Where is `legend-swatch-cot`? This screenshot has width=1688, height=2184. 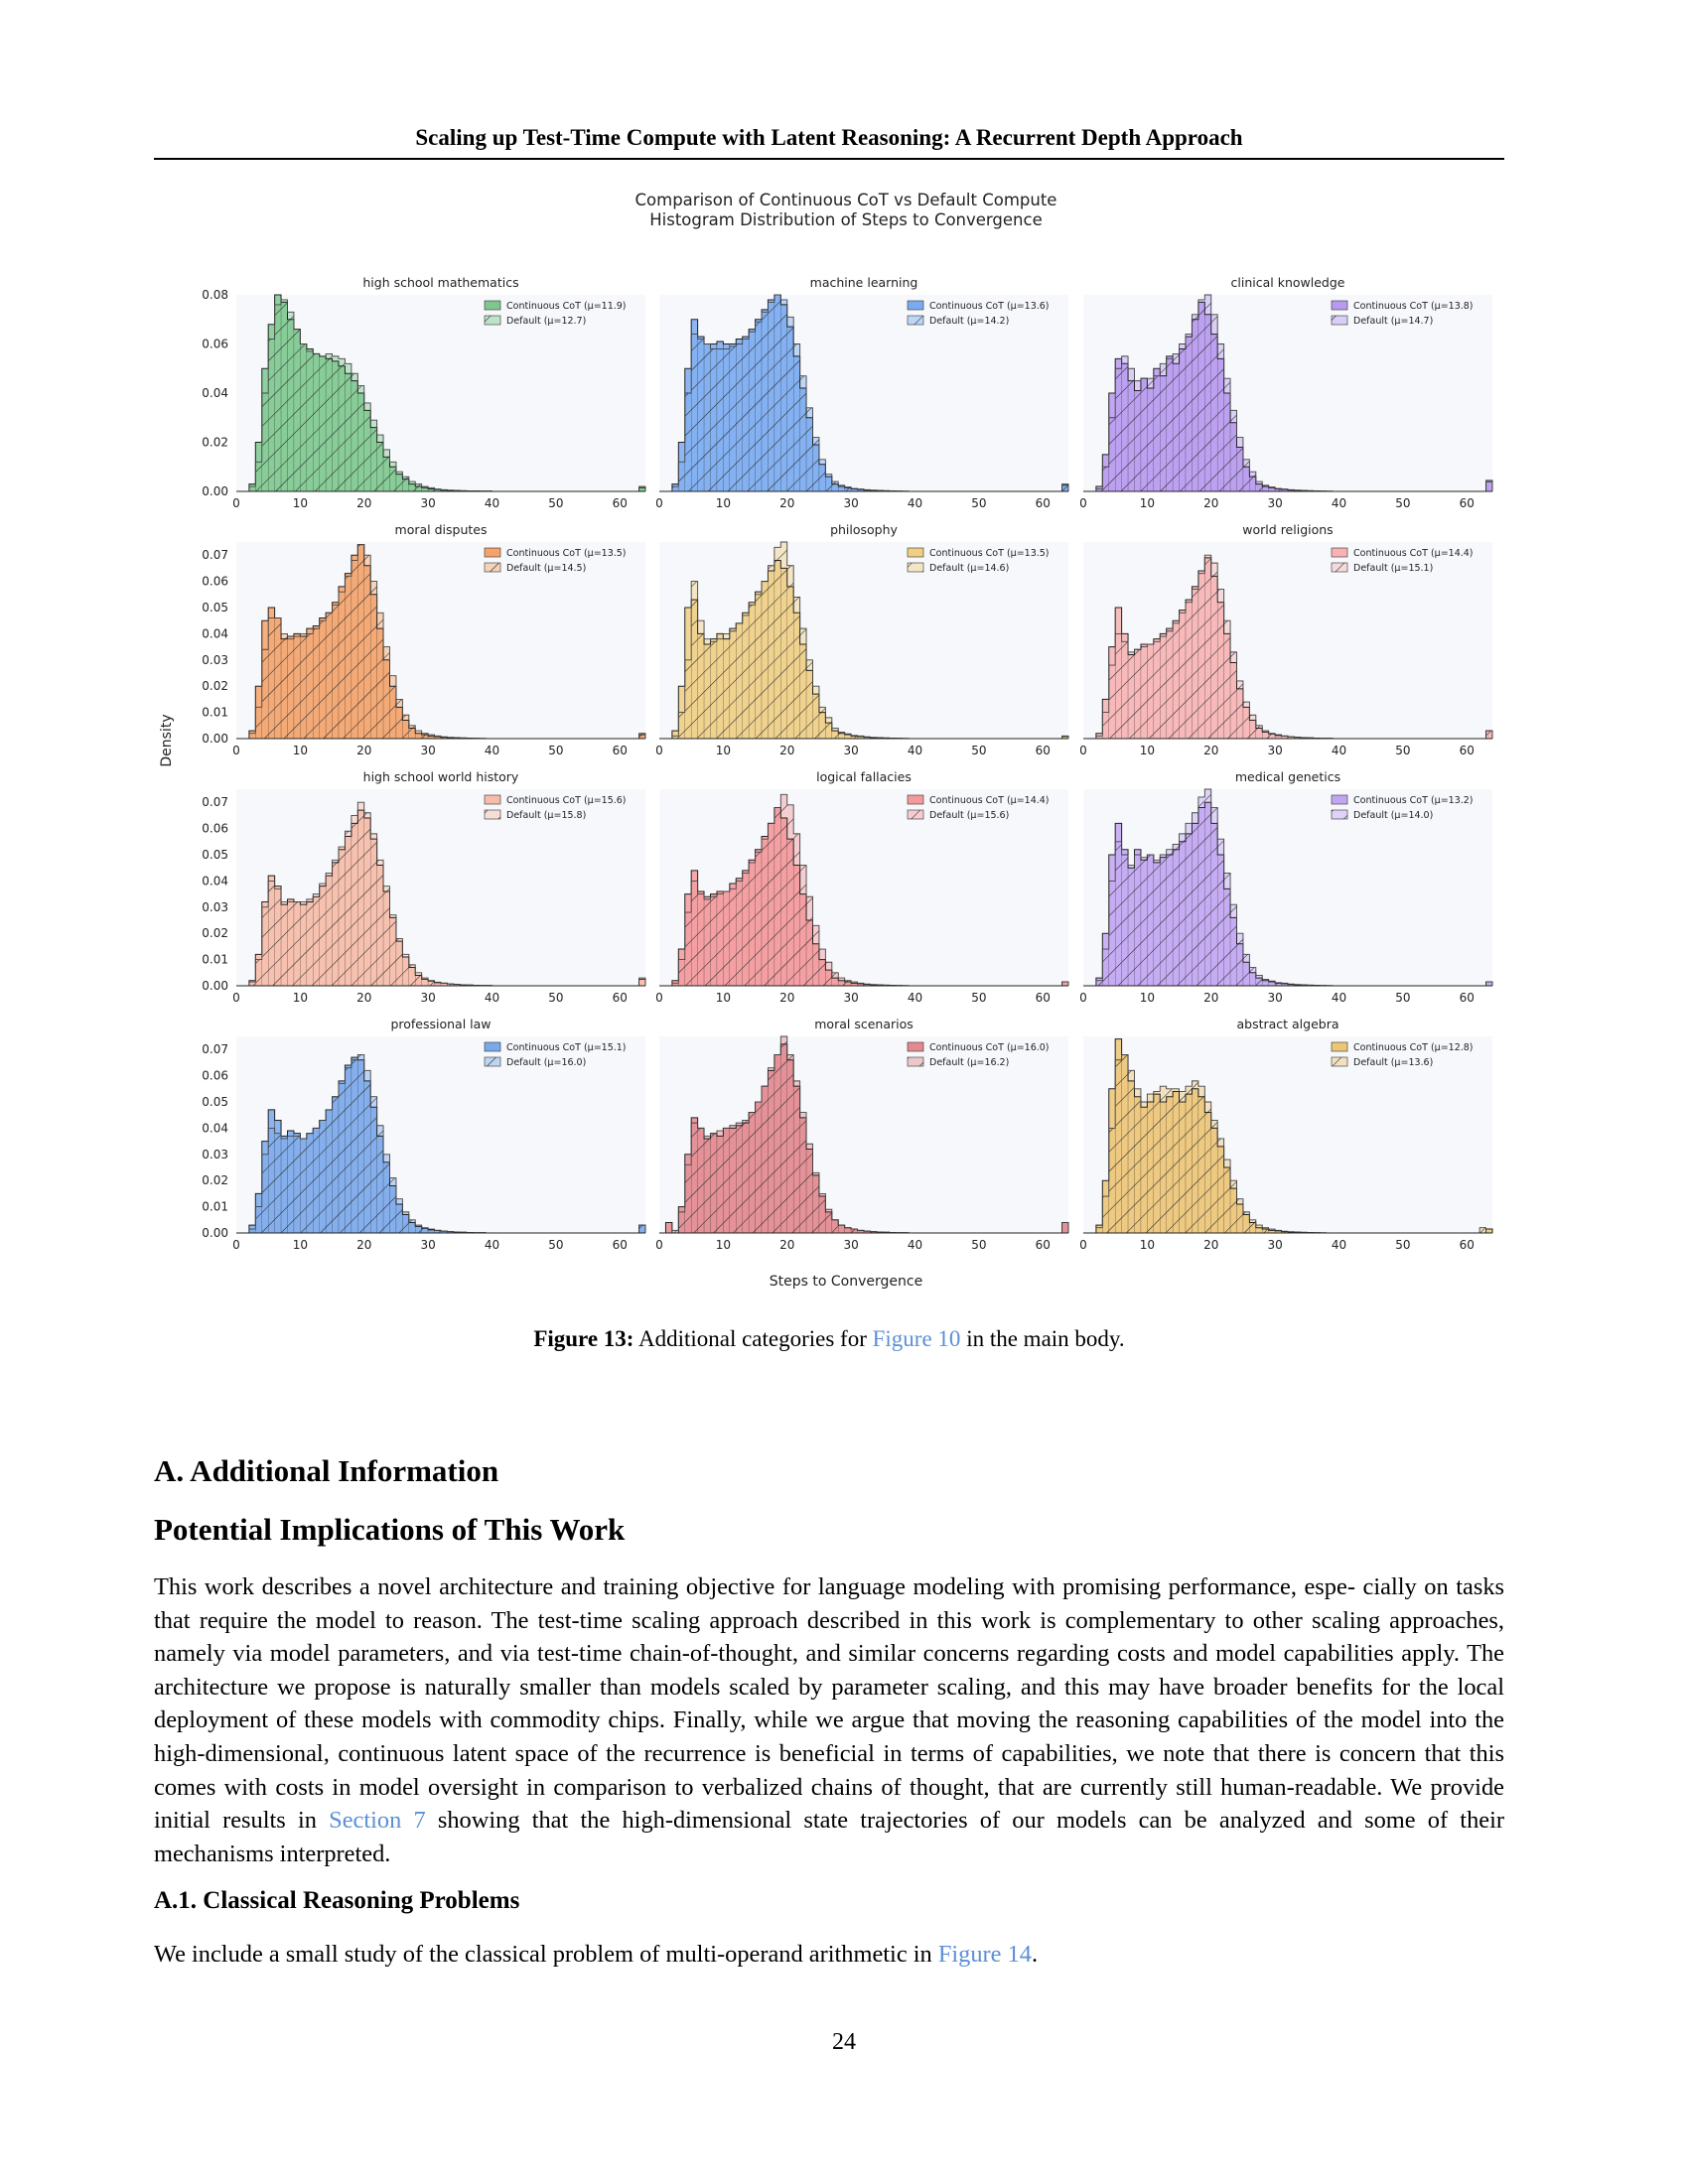
legend-swatch-cot is located at coordinates (492, 305).